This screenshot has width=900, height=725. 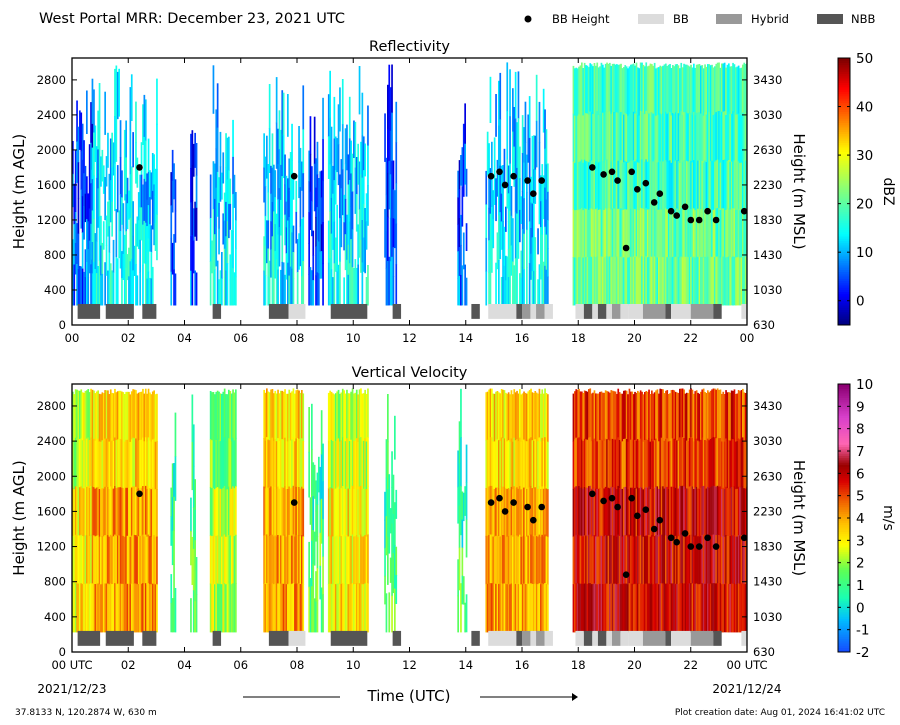 I want to click on x-tick-label: 16, so click(x=522, y=665).